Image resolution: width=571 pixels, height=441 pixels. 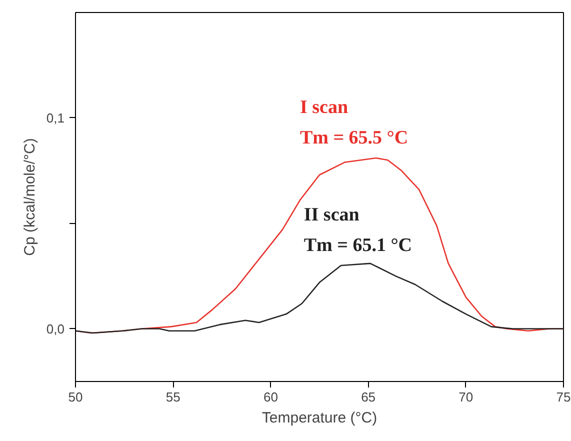 What do you see at coordinates (320, 418) in the screenshot?
I see `x-axis-title: Temperature (°C)` at bounding box center [320, 418].